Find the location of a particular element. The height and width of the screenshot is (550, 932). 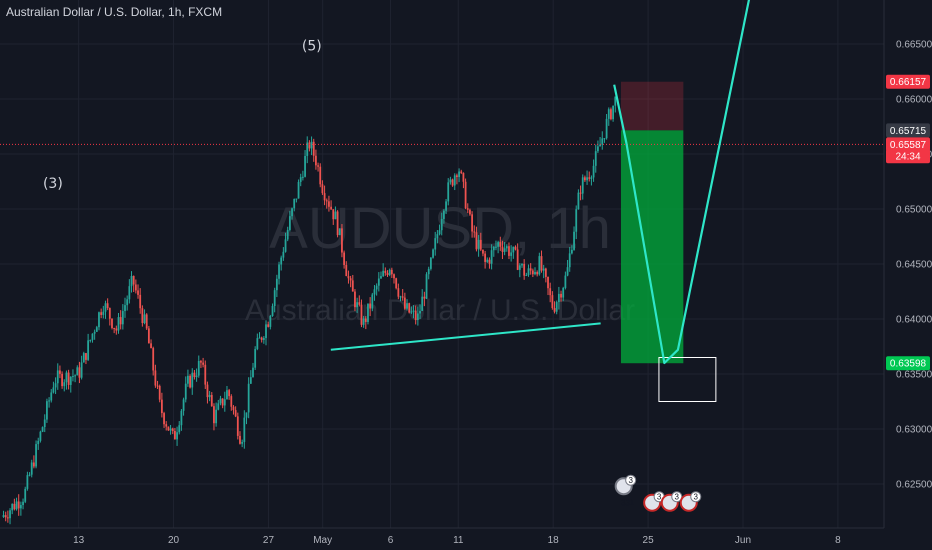

x-tick-label: May is located at coordinates (322, 540).